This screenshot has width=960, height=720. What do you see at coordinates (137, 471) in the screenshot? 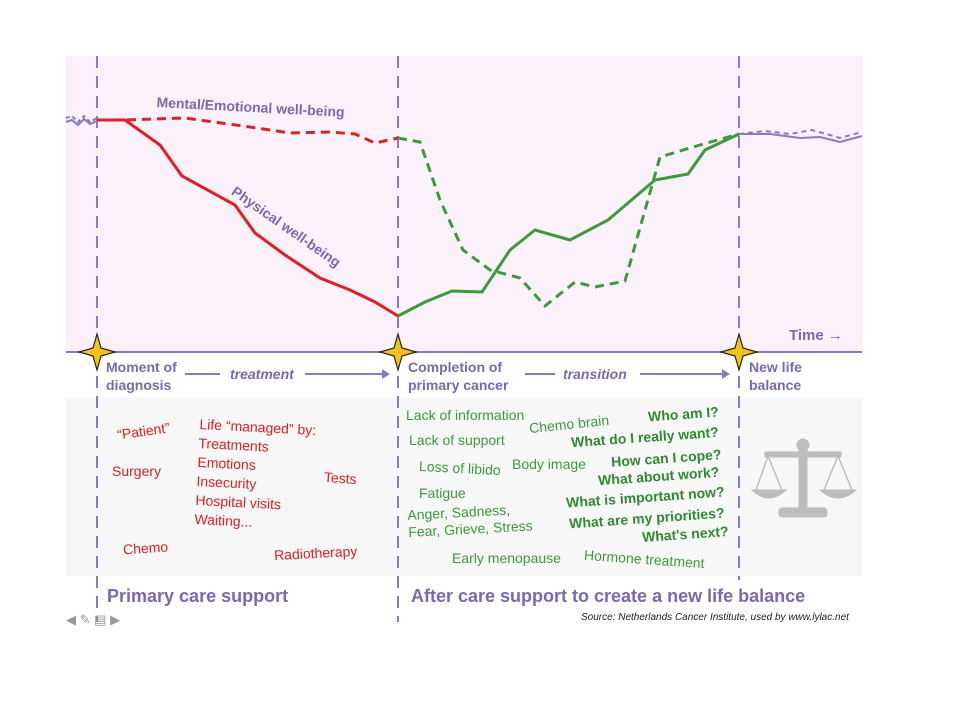
I see `issue-surgery: Surgery` at bounding box center [137, 471].